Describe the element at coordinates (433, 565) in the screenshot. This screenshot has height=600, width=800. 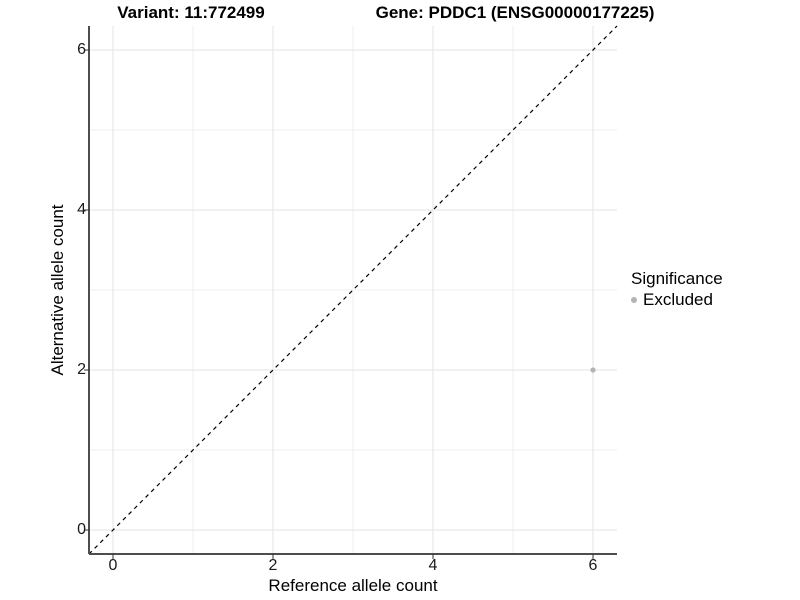
I see `x-tick-label: 4` at that location.